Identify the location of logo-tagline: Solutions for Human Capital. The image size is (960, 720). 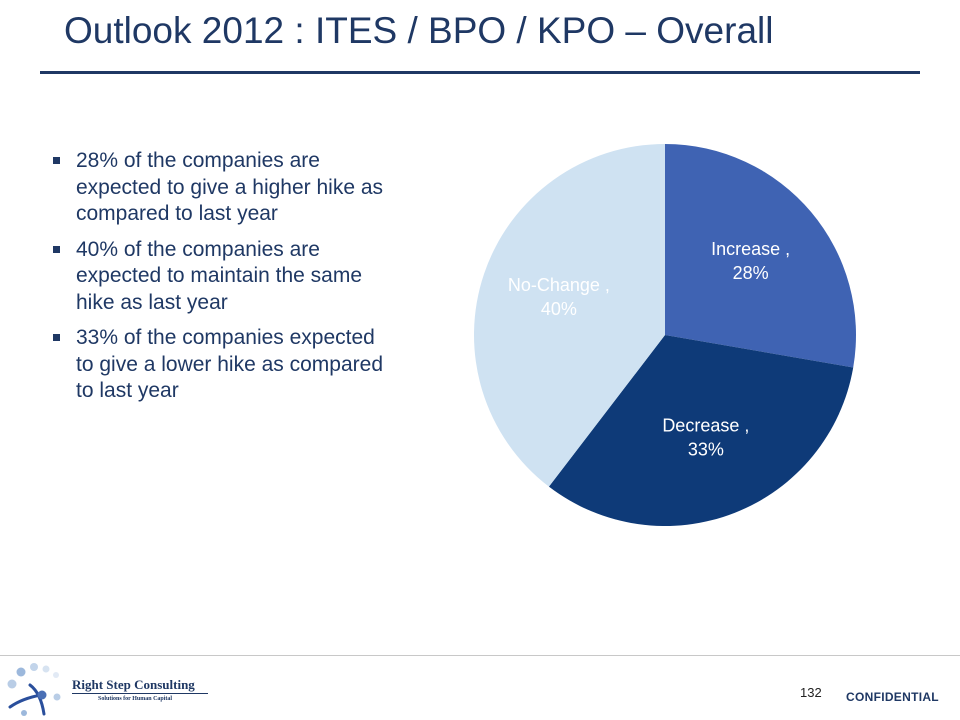
(135, 699).